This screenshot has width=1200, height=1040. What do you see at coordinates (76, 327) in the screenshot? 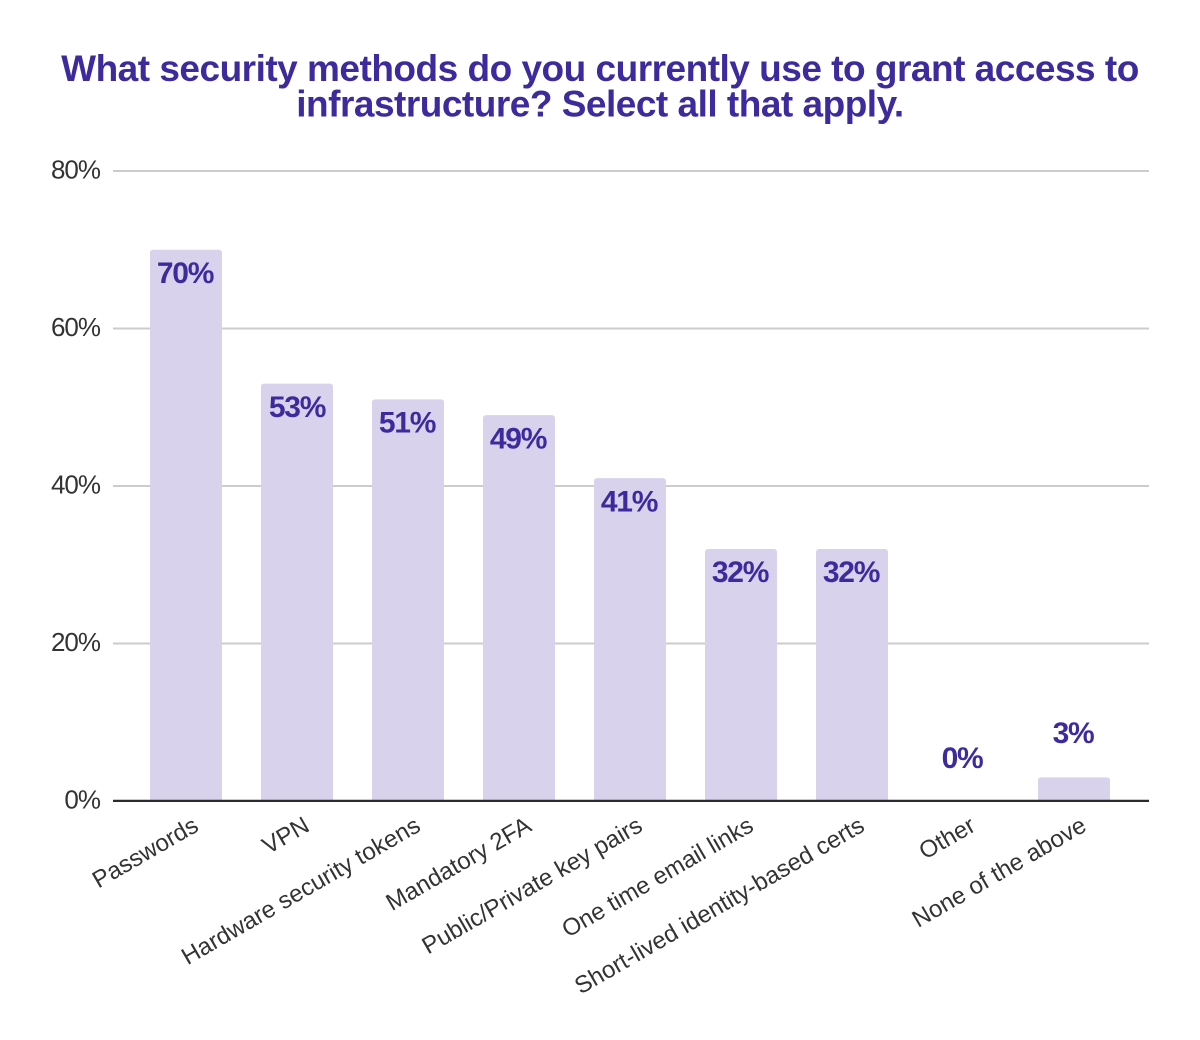
I see `svg-text: 60%` at bounding box center [76, 327].